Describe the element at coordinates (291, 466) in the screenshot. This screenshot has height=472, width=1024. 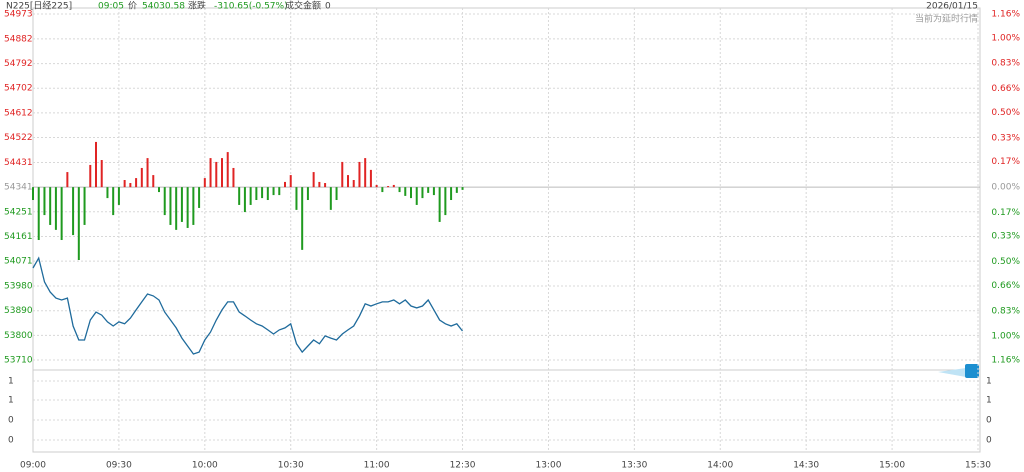
I see `x-tick-label: 10:30` at that location.